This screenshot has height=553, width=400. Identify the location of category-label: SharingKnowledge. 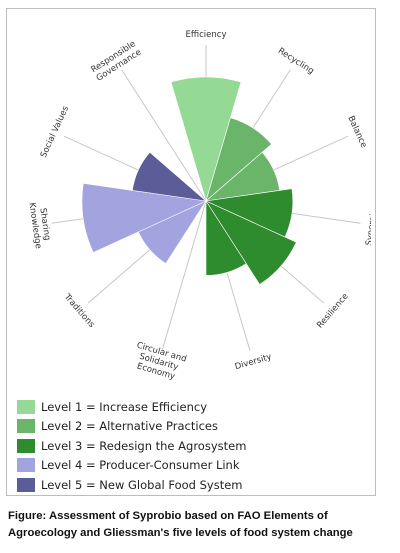
(39, 224).